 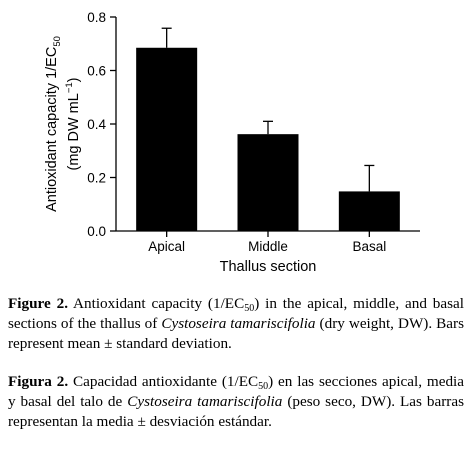 I want to click on bar-middle, so click(x=268, y=182).